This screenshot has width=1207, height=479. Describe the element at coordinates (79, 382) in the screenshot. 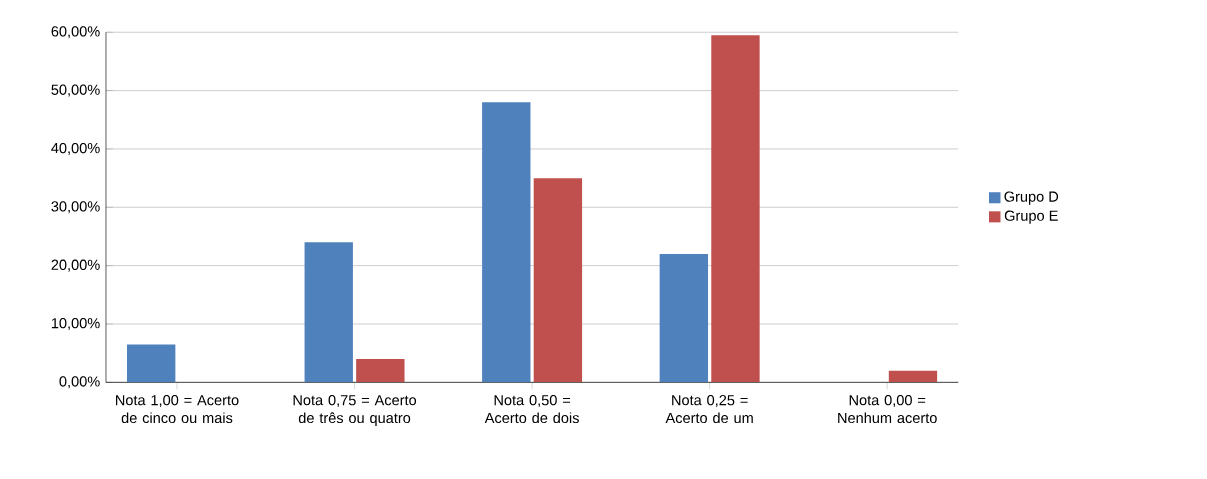

I see `y-tick-label: 0,00%` at that location.